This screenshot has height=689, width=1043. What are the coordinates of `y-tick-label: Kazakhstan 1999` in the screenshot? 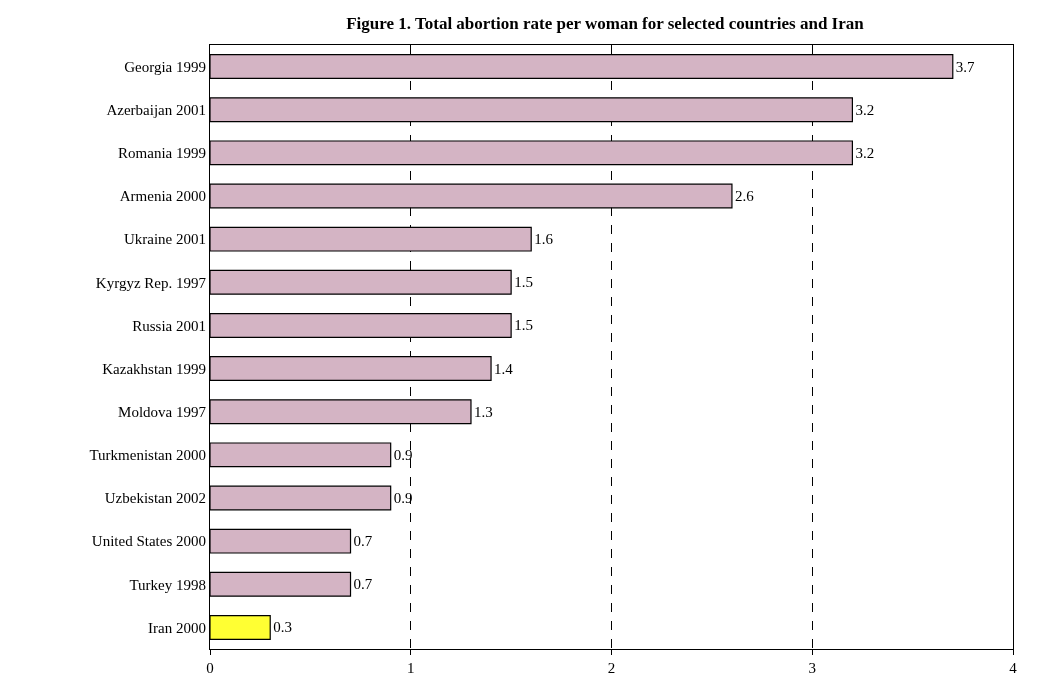 It's located at (154, 368).